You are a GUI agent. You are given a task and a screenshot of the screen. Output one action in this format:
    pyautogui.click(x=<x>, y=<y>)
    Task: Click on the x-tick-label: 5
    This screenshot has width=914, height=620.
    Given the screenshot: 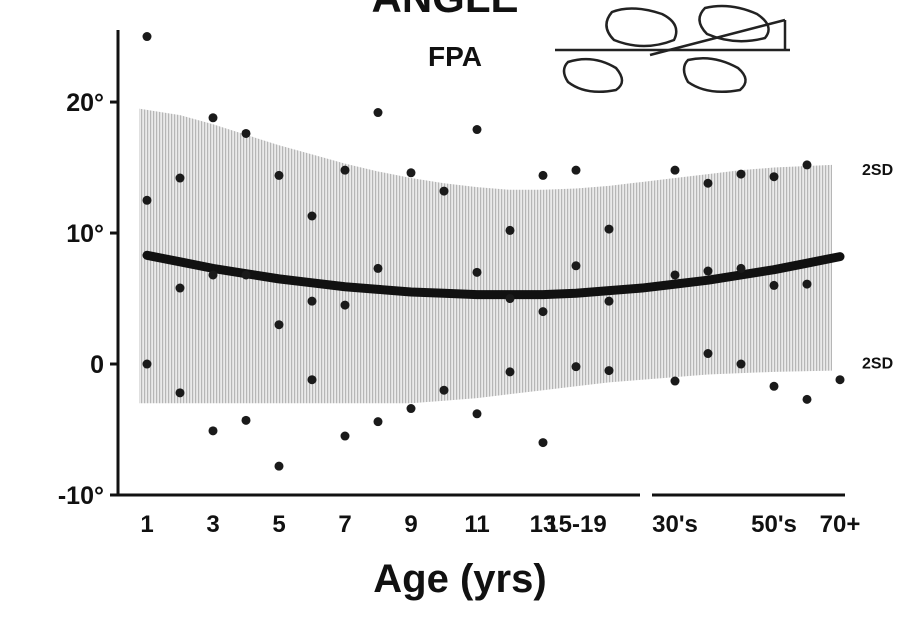 What is the action you would take?
    pyautogui.click(x=278, y=524)
    